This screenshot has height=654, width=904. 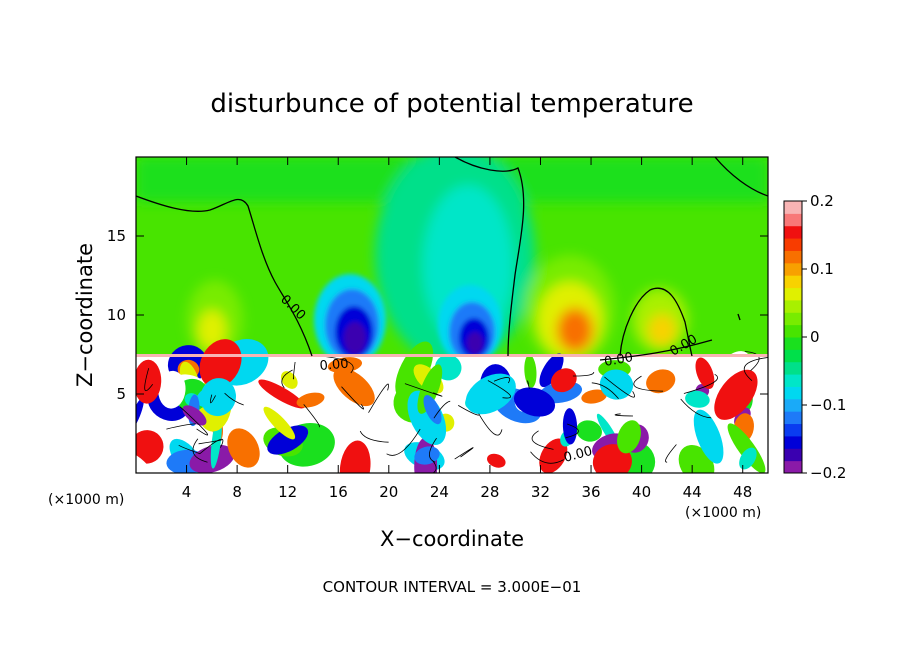 What do you see at coordinates (488, 379) in the screenshot?
I see `contour-labels: 0.00 0.00 0.00 0.00 0.00` at bounding box center [488, 379].